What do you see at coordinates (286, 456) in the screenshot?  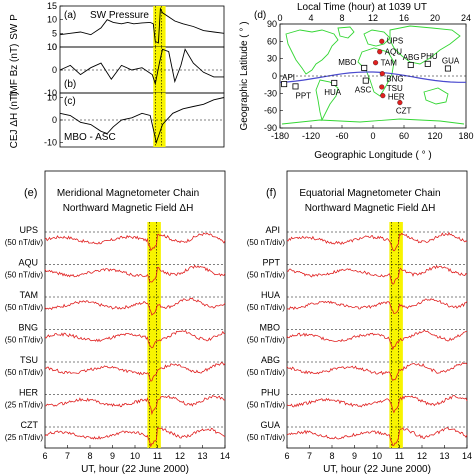 I see `panel-f-xtick-label-0: 6` at bounding box center [286, 456].